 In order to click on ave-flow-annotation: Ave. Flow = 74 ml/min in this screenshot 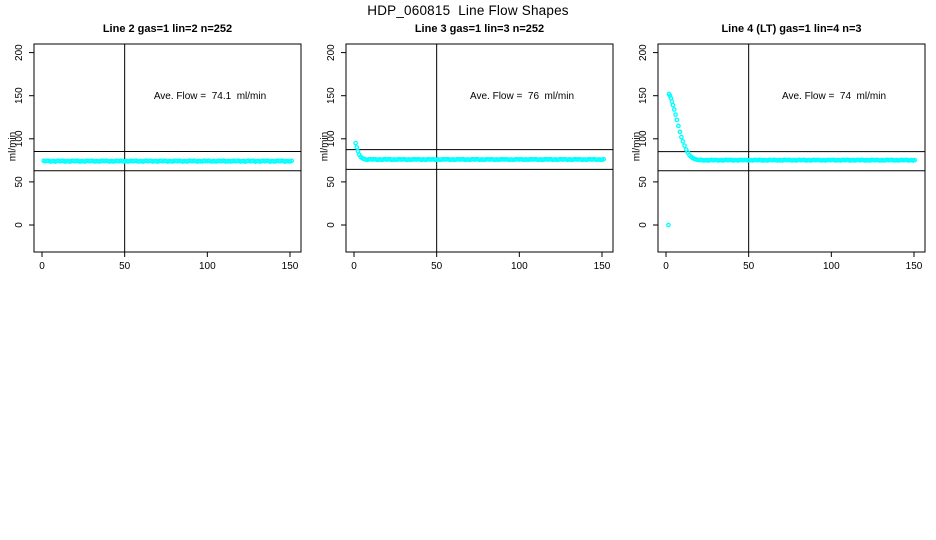, I will do `click(834, 96)`.